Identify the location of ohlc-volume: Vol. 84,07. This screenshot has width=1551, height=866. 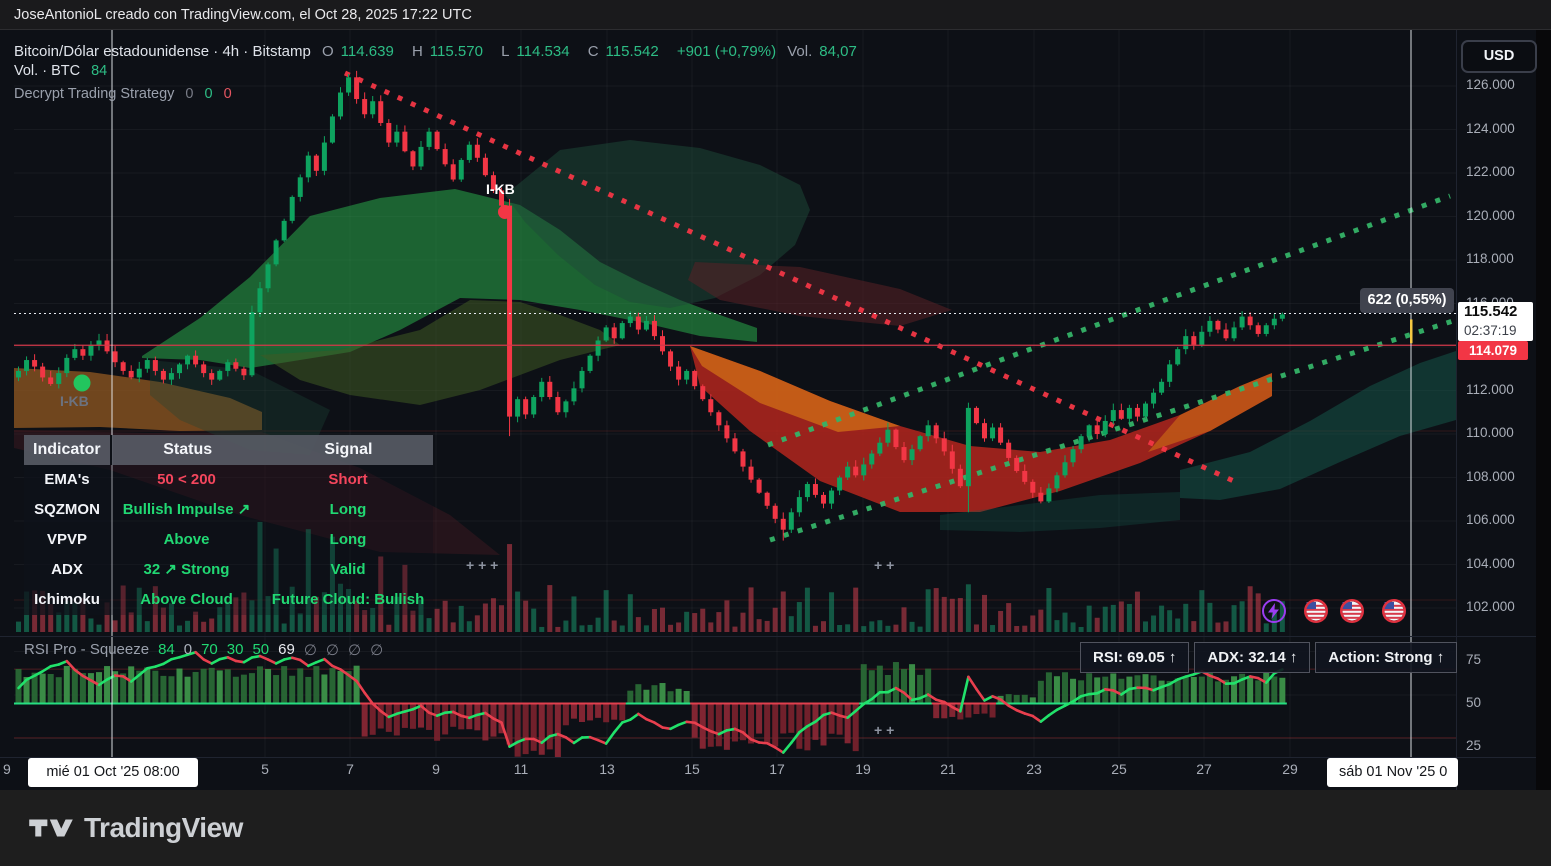
(822, 51).